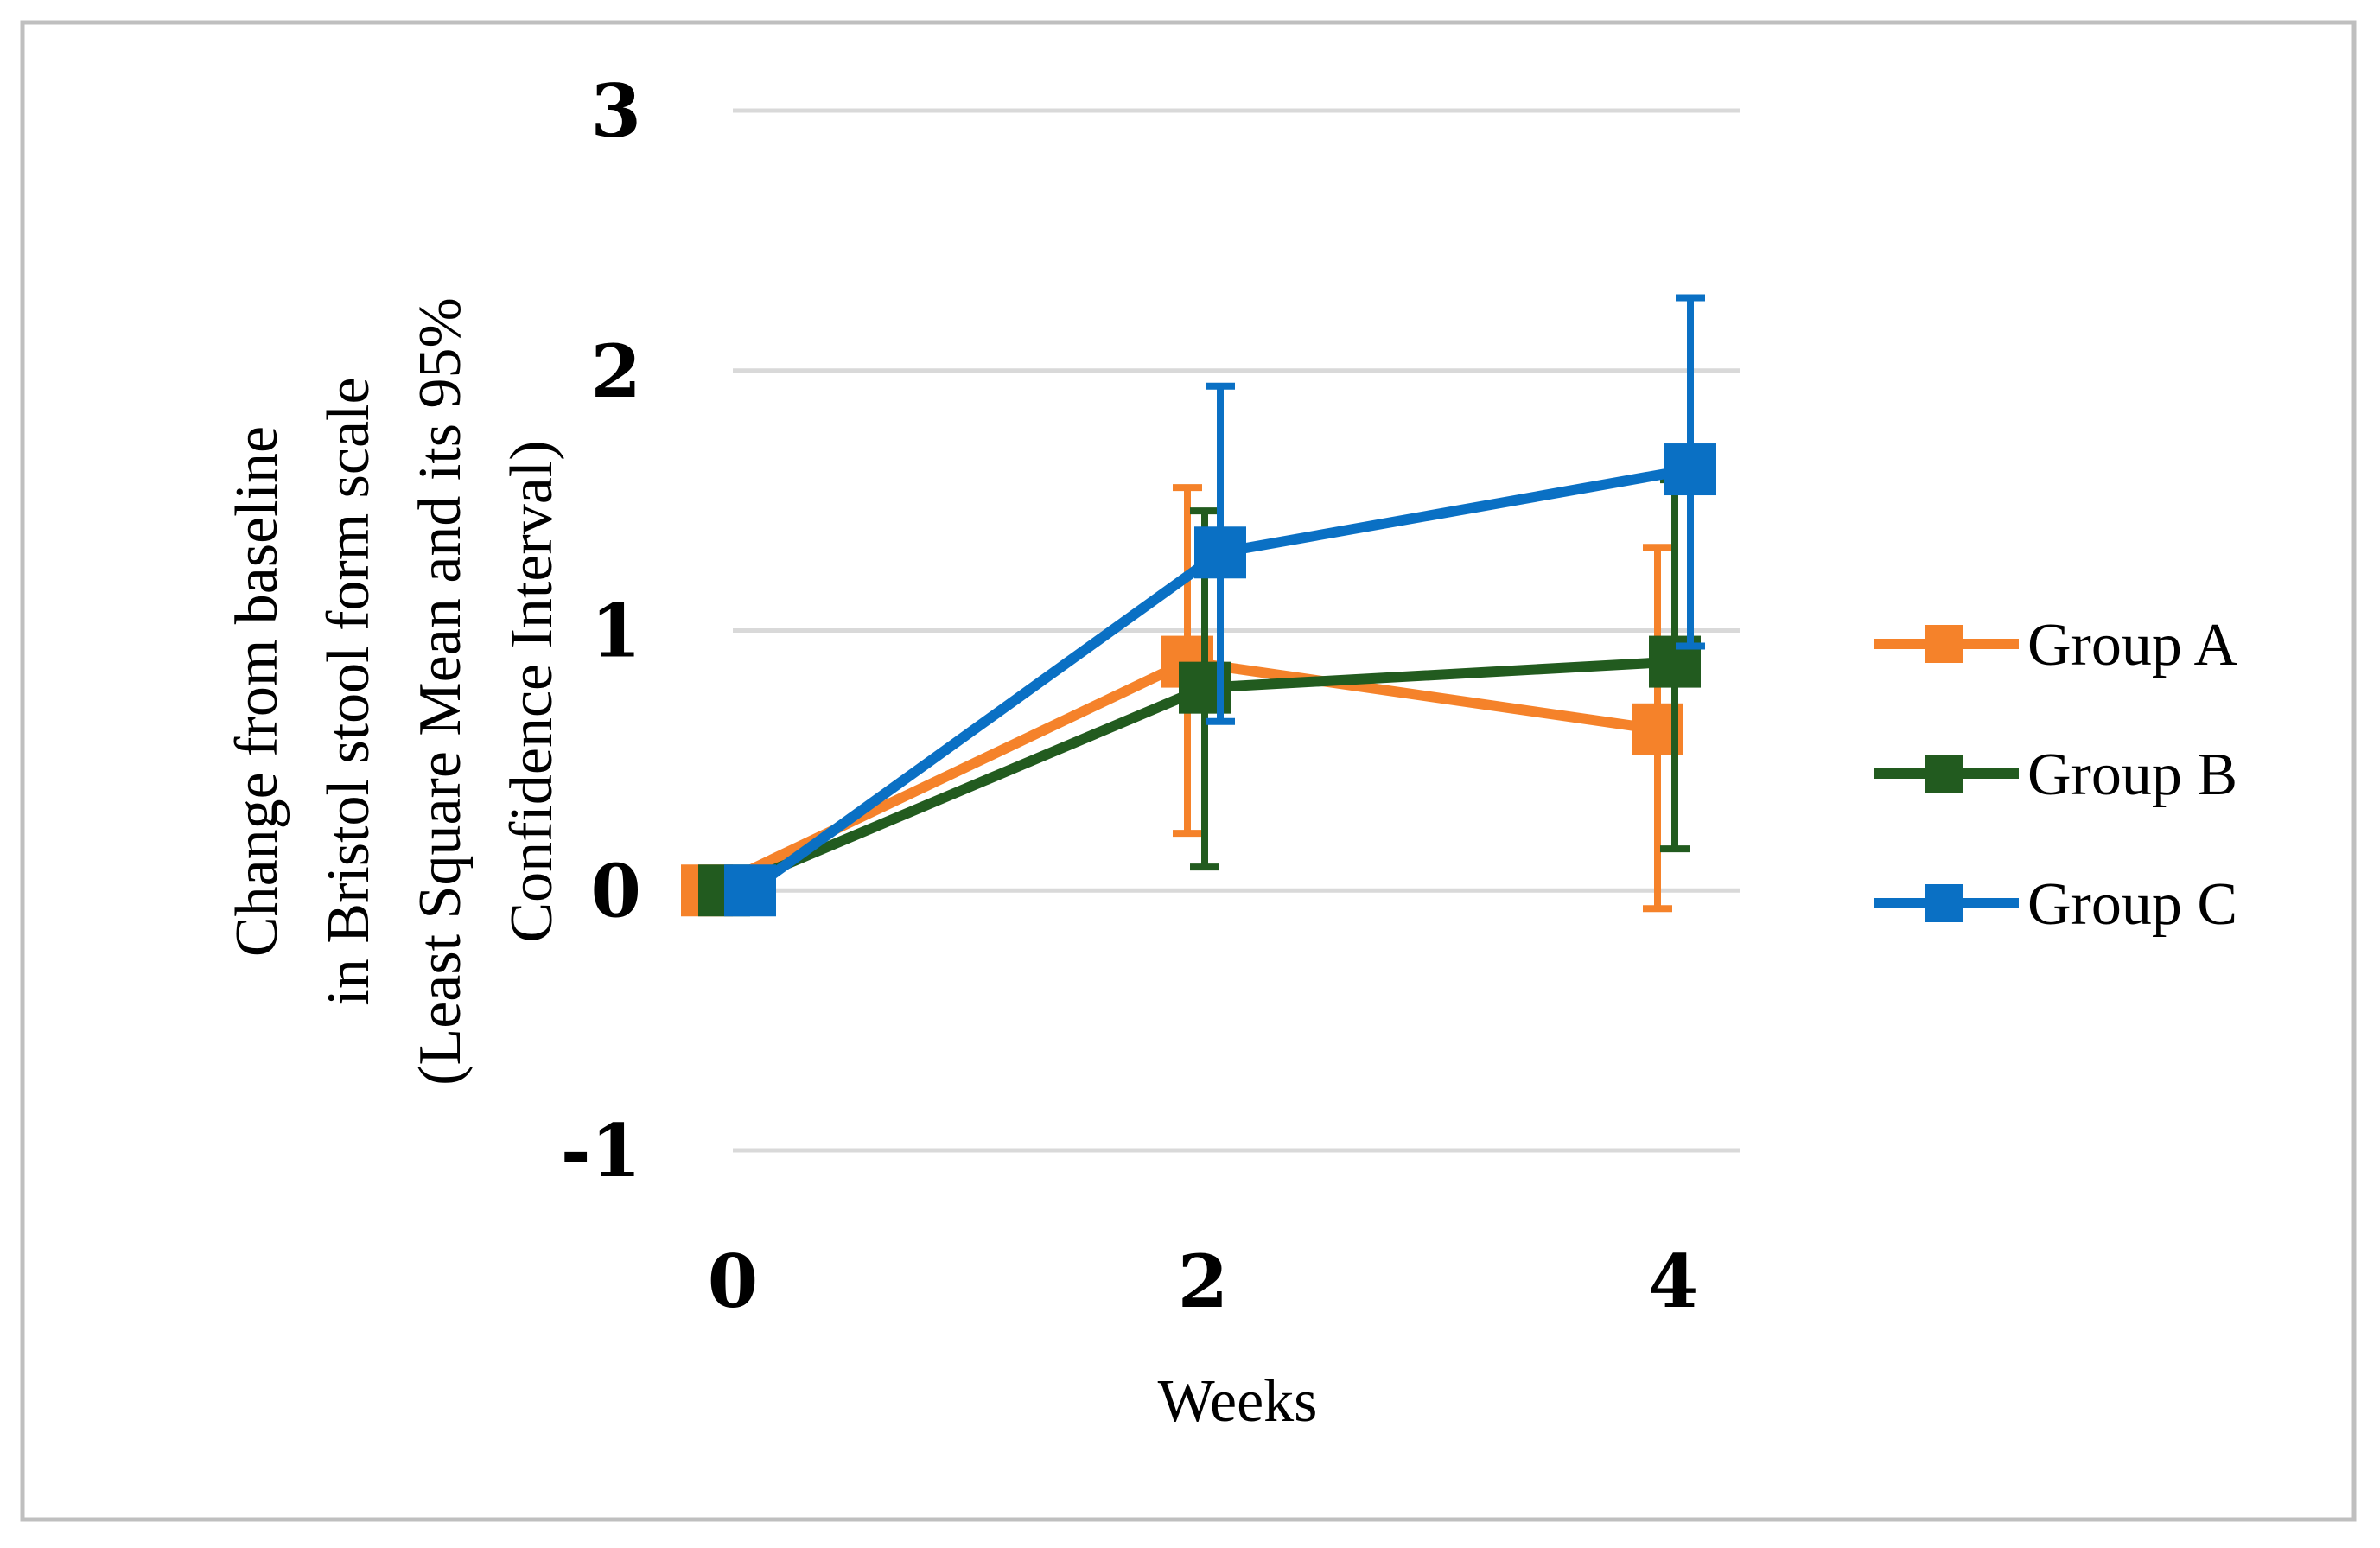  I want to click on legend-item: Group C, so click(2055, 904).